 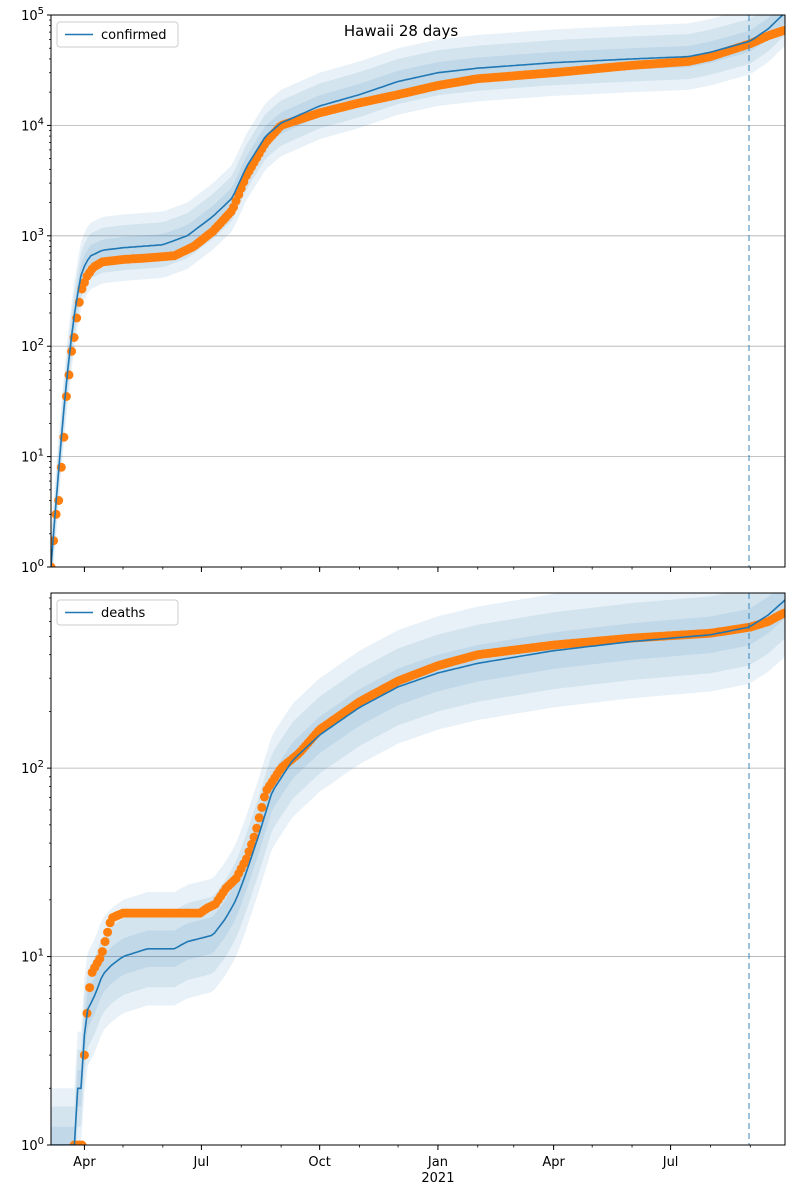 I want to click on chart-title: Hawaii 28 days, so click(x=401, y=31).